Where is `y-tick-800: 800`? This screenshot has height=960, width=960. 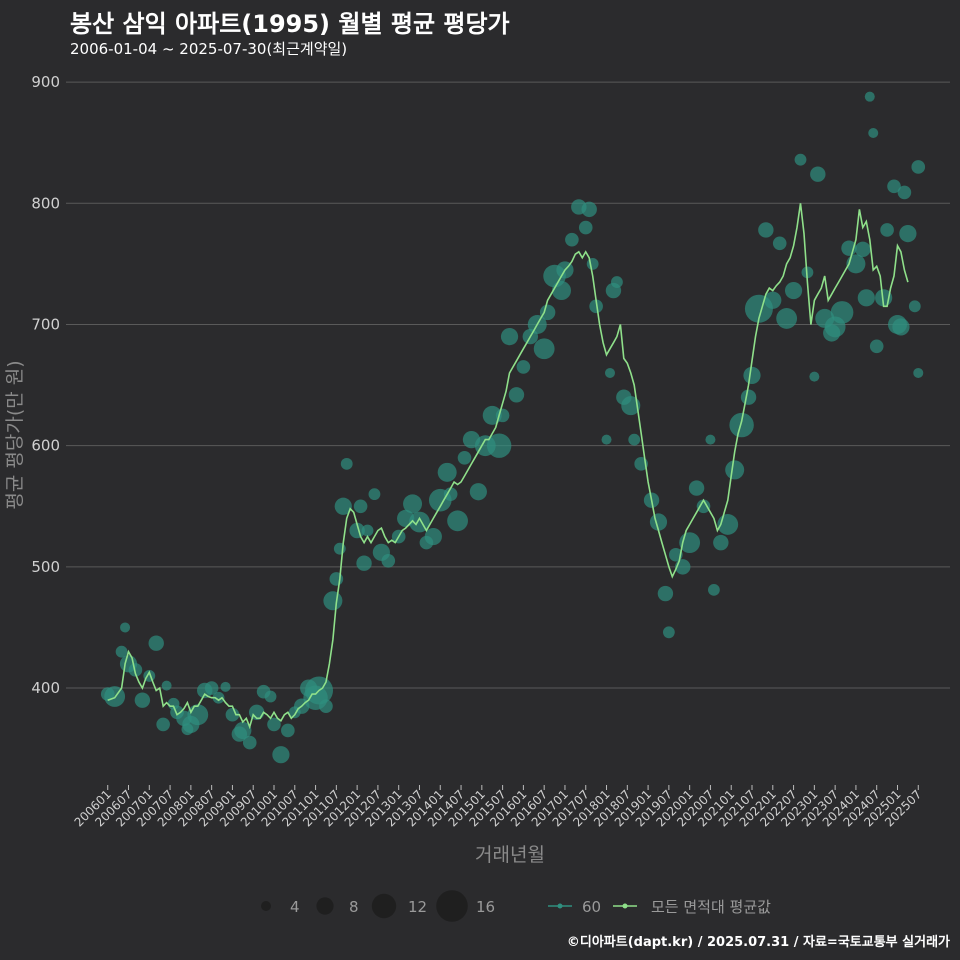 y-tick-800: 800 is located at coordinates (45, 203).